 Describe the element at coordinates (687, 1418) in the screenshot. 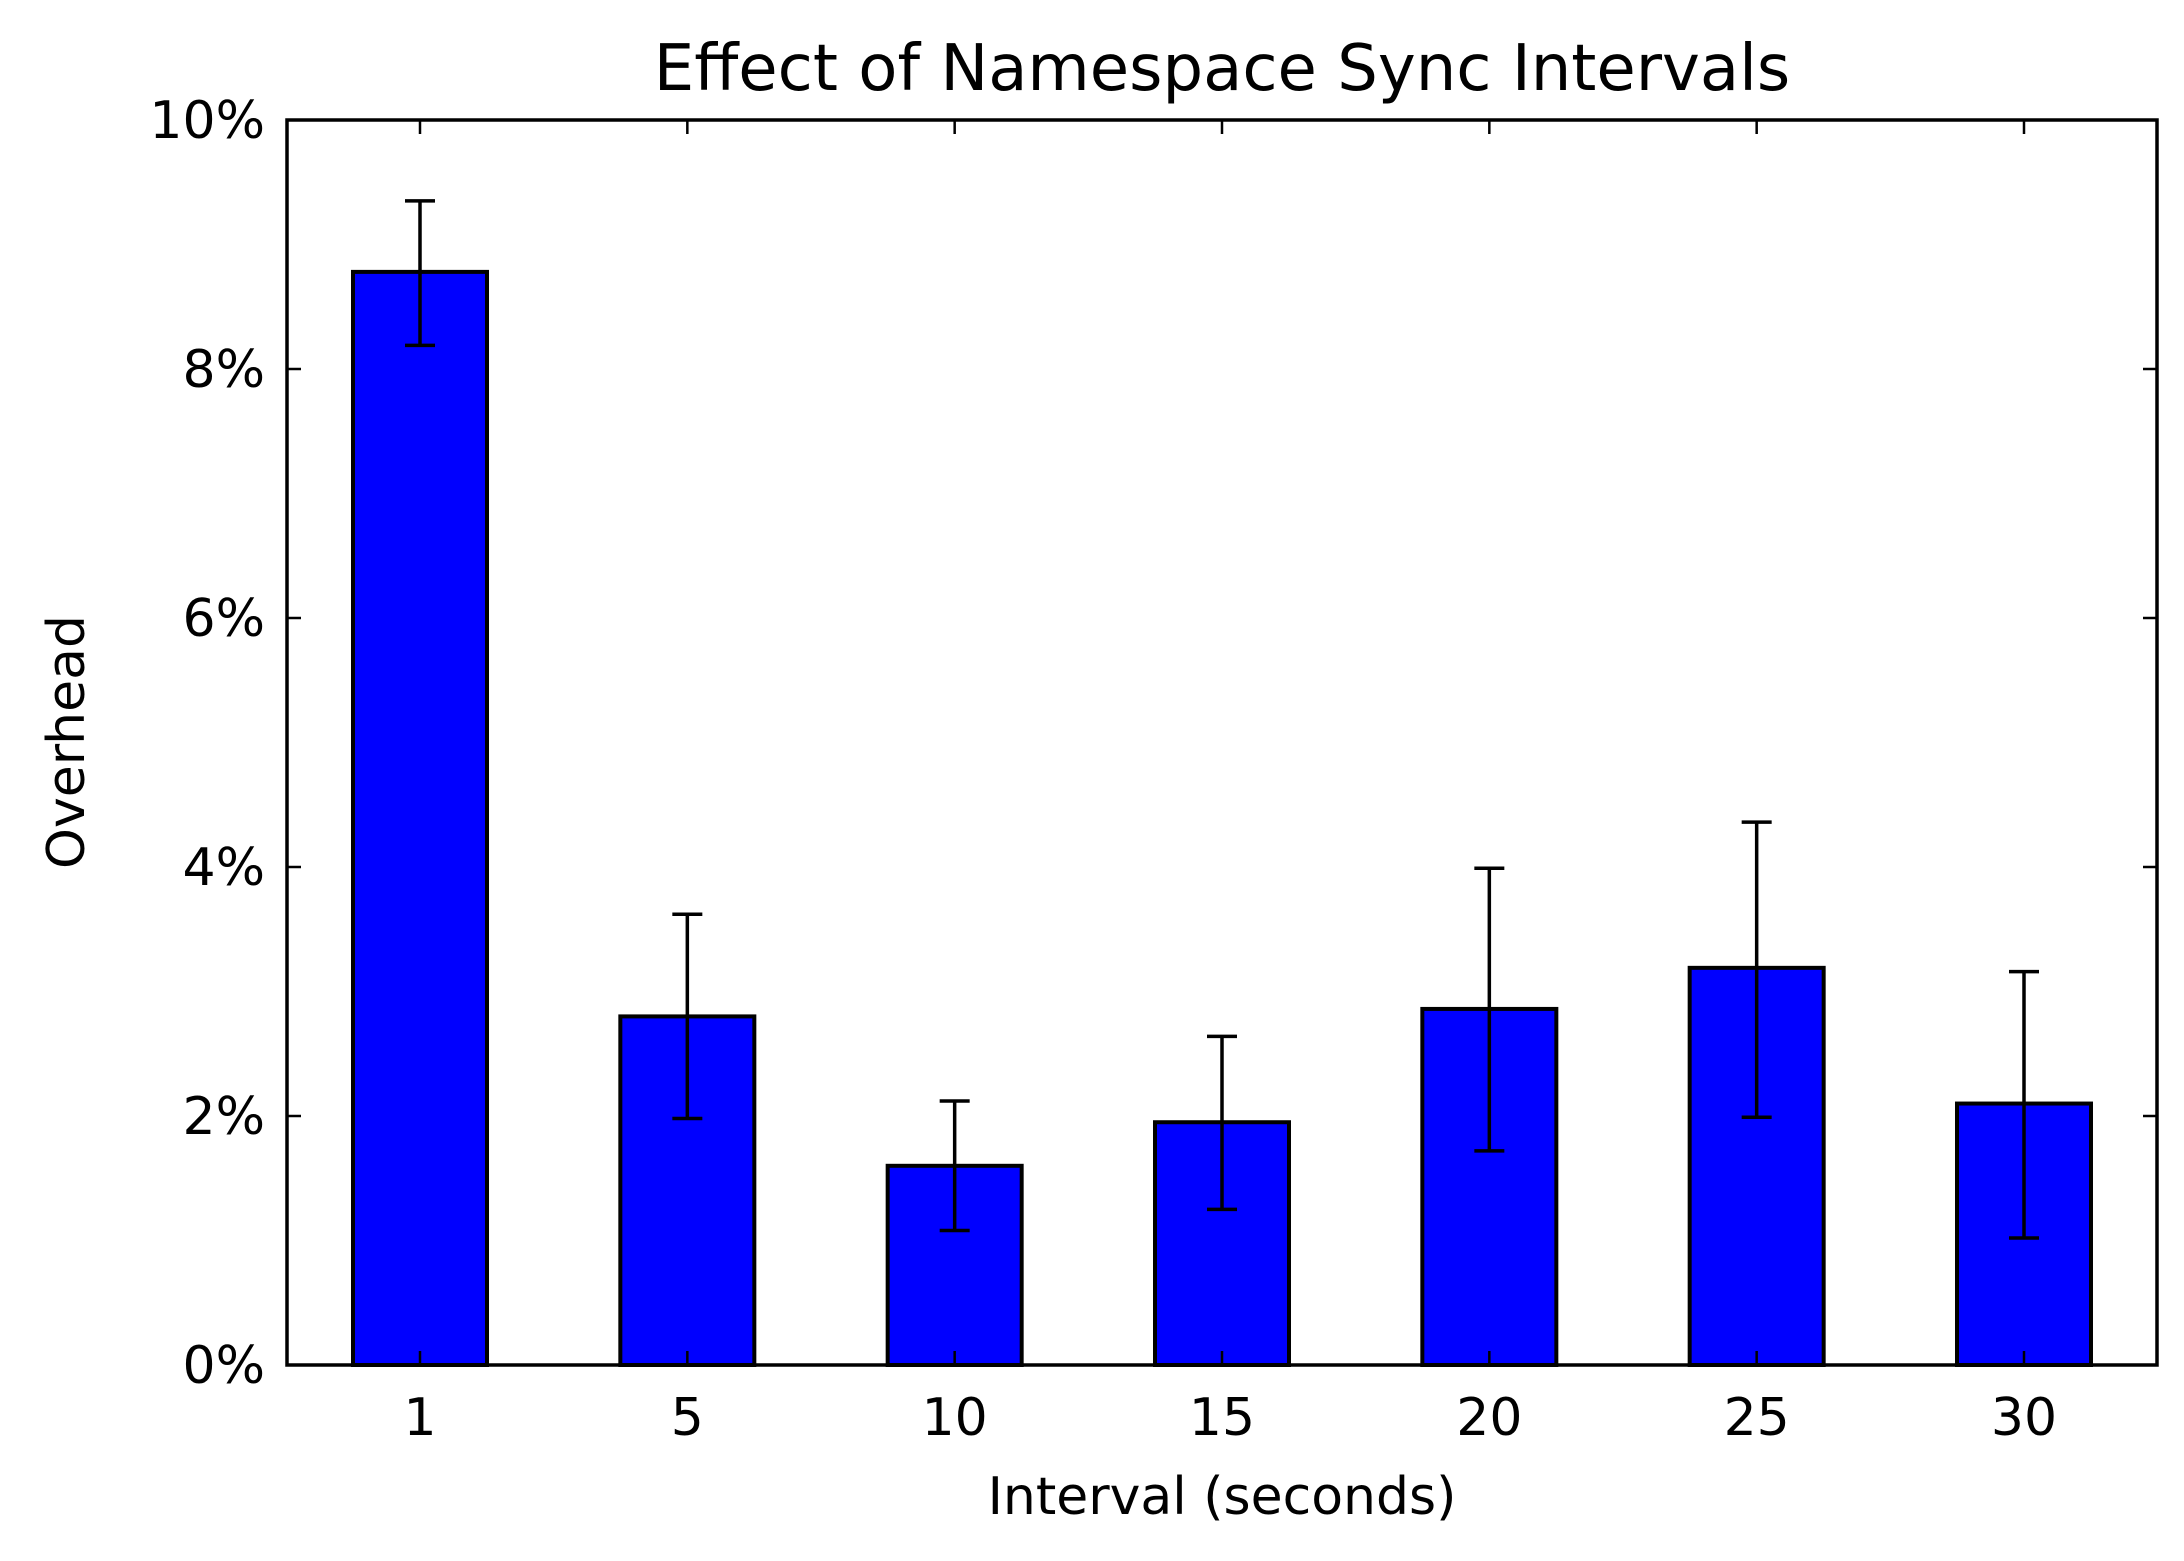

I see `x-tick-label-5: 5` at that location.